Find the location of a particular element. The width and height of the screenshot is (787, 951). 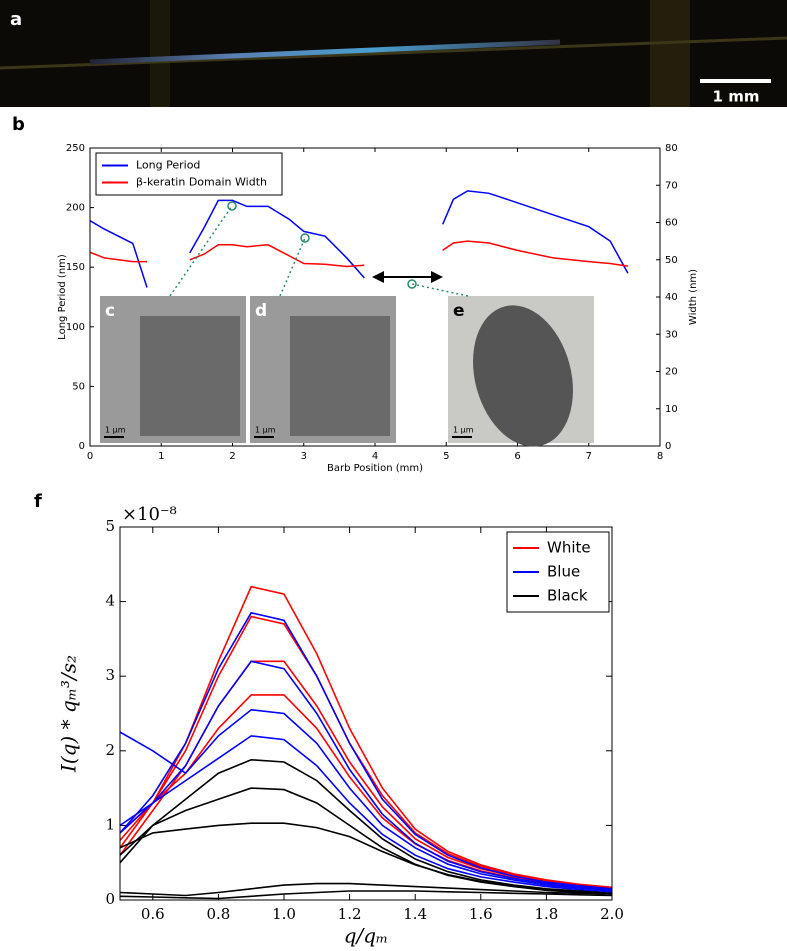

y2-tick-label: 20 is located at coordinates (671, 372).